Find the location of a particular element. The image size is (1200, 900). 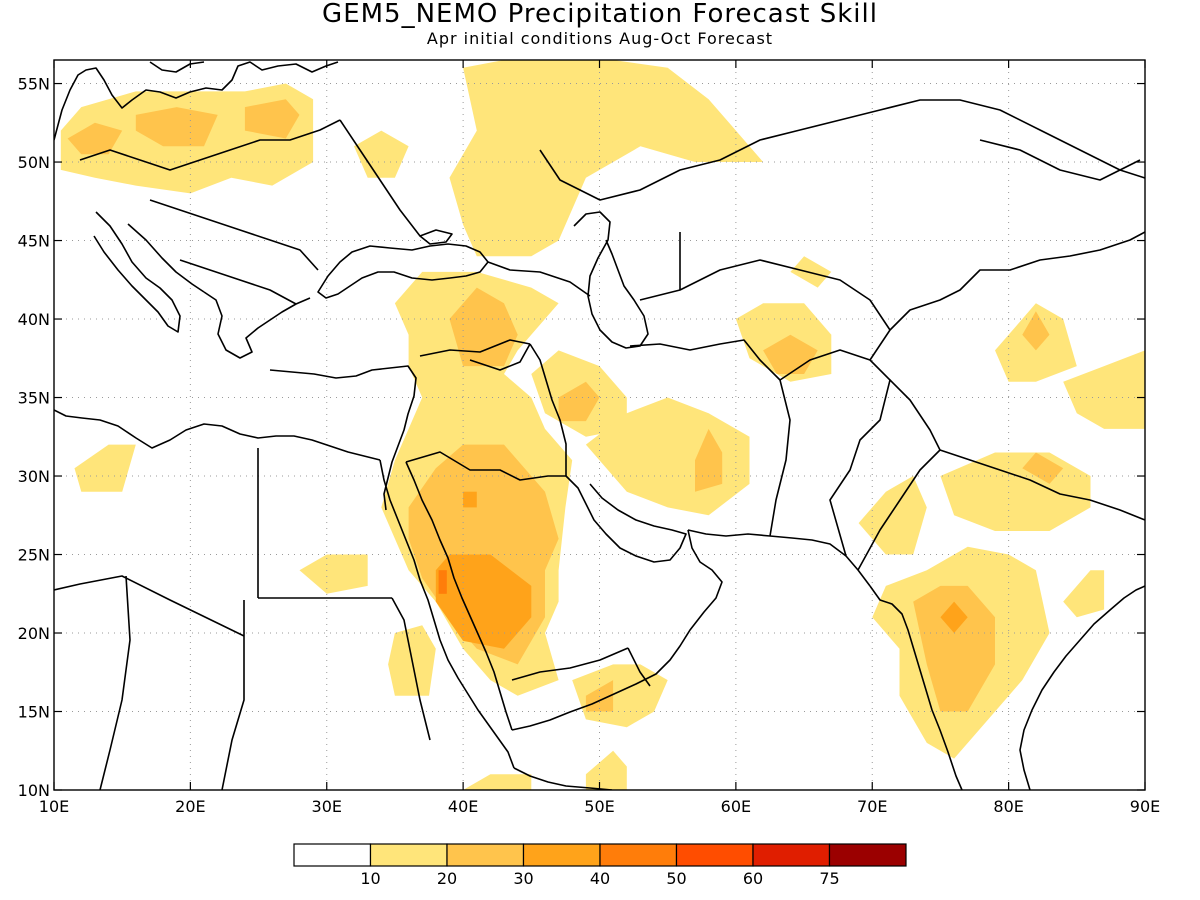

coastline-red-sea-west is located at coordinates (447, 614).